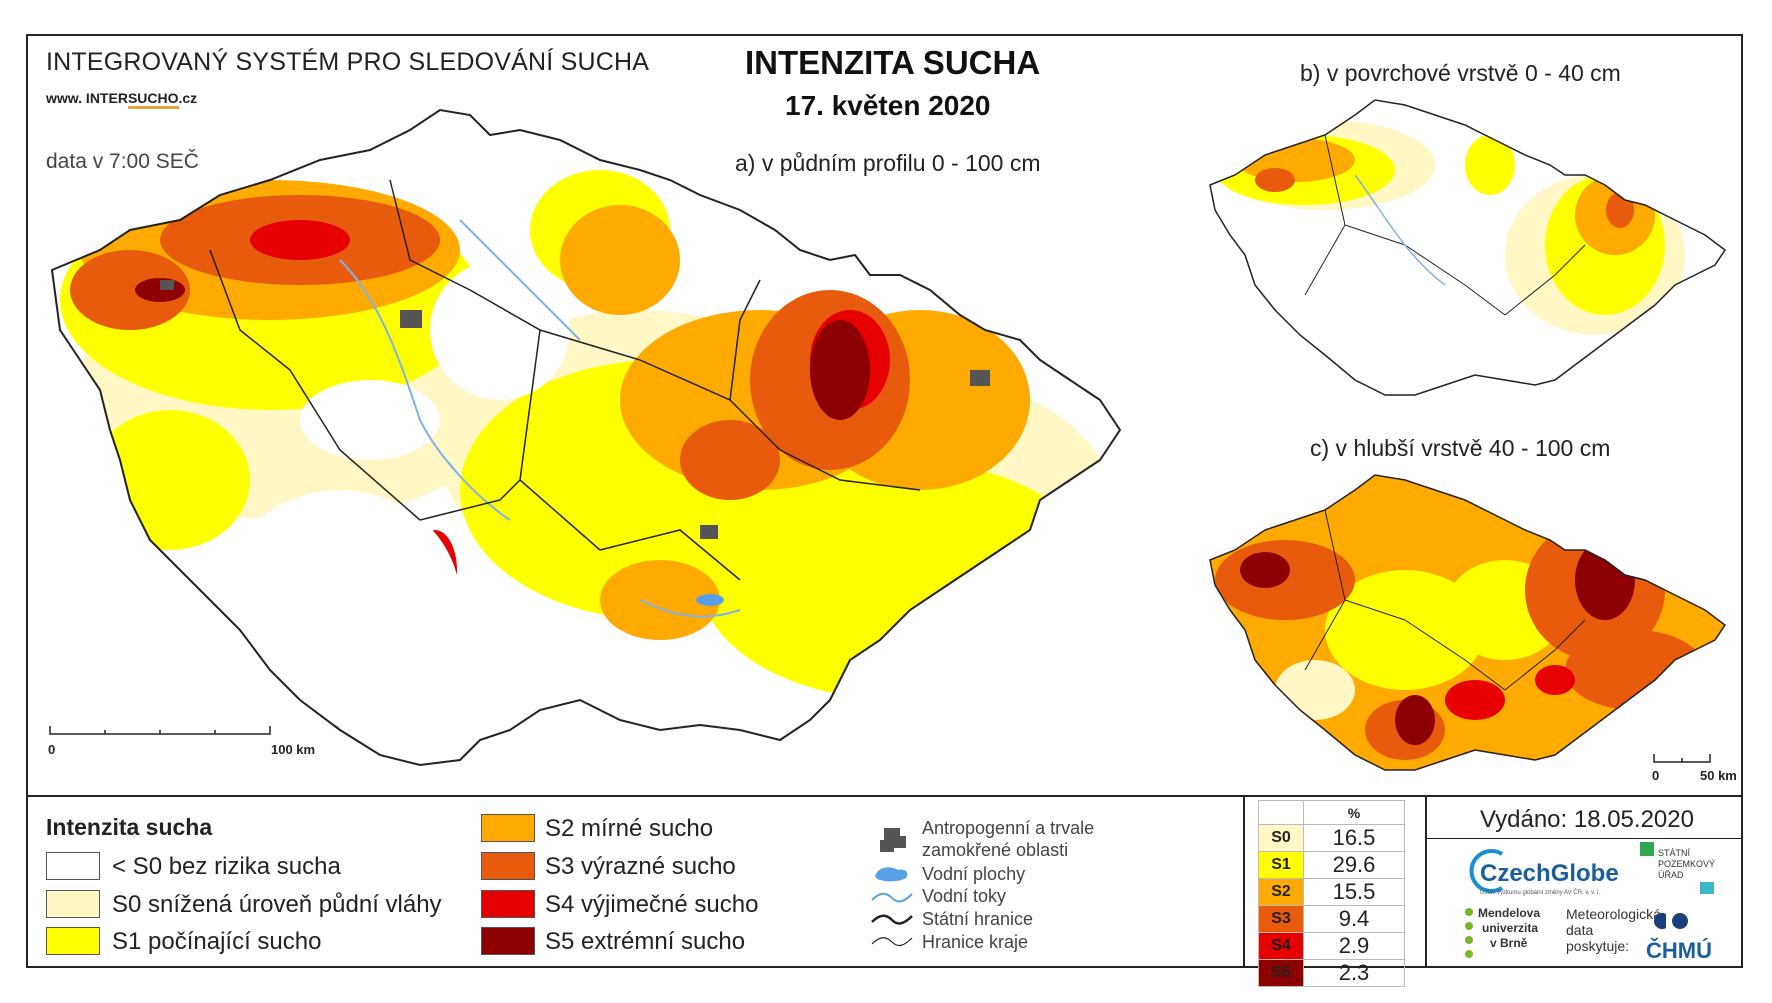 The image size is (1772, 1003). What do you see at coordinates (188, 98) in the screenshot?
I see `website-suffix: .cz` at bounding box center [188, 98].